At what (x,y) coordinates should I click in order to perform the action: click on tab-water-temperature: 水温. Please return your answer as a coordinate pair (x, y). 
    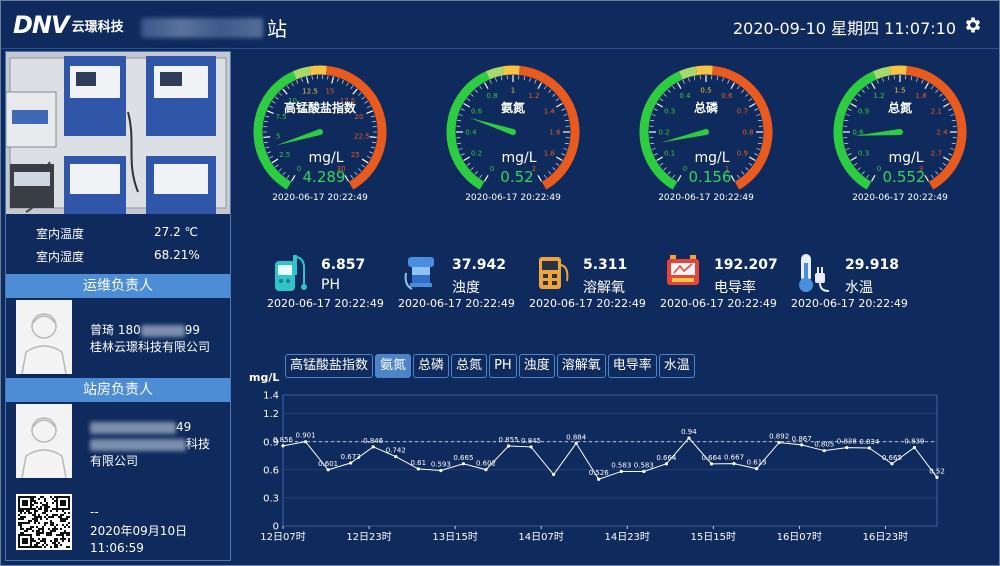
    Looking at the image, I should click on (676, 366).